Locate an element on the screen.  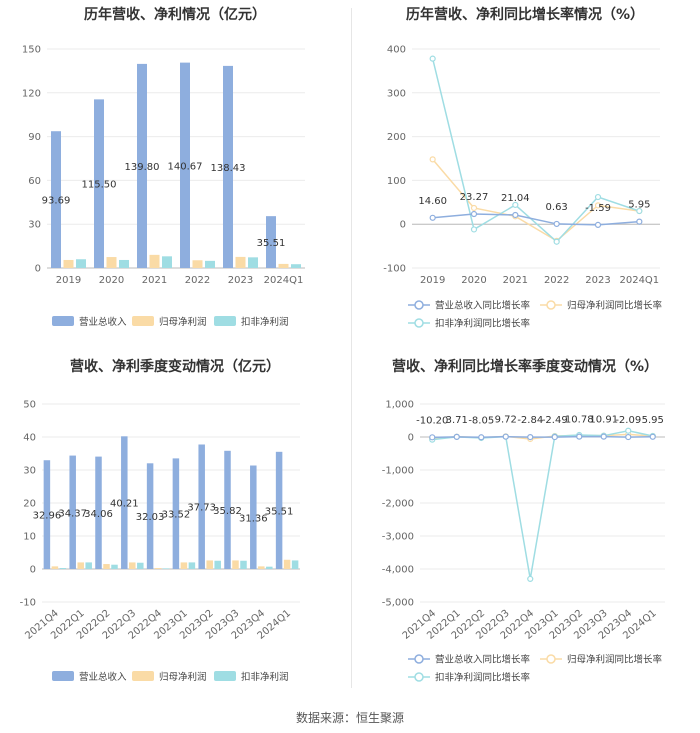
y-tick-label: 100 is located at coordinates (396, 181).